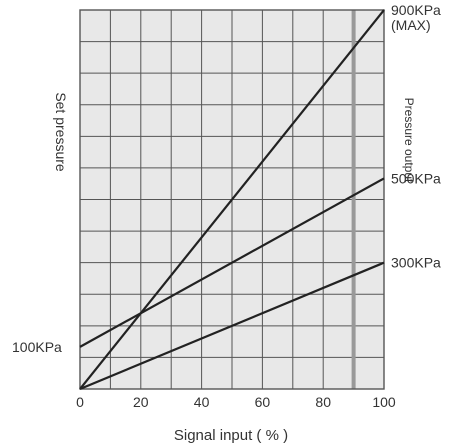  Describe the element at coordinates (323, 402) in the screenshot. I see `x-tick-label: 80` at that location.